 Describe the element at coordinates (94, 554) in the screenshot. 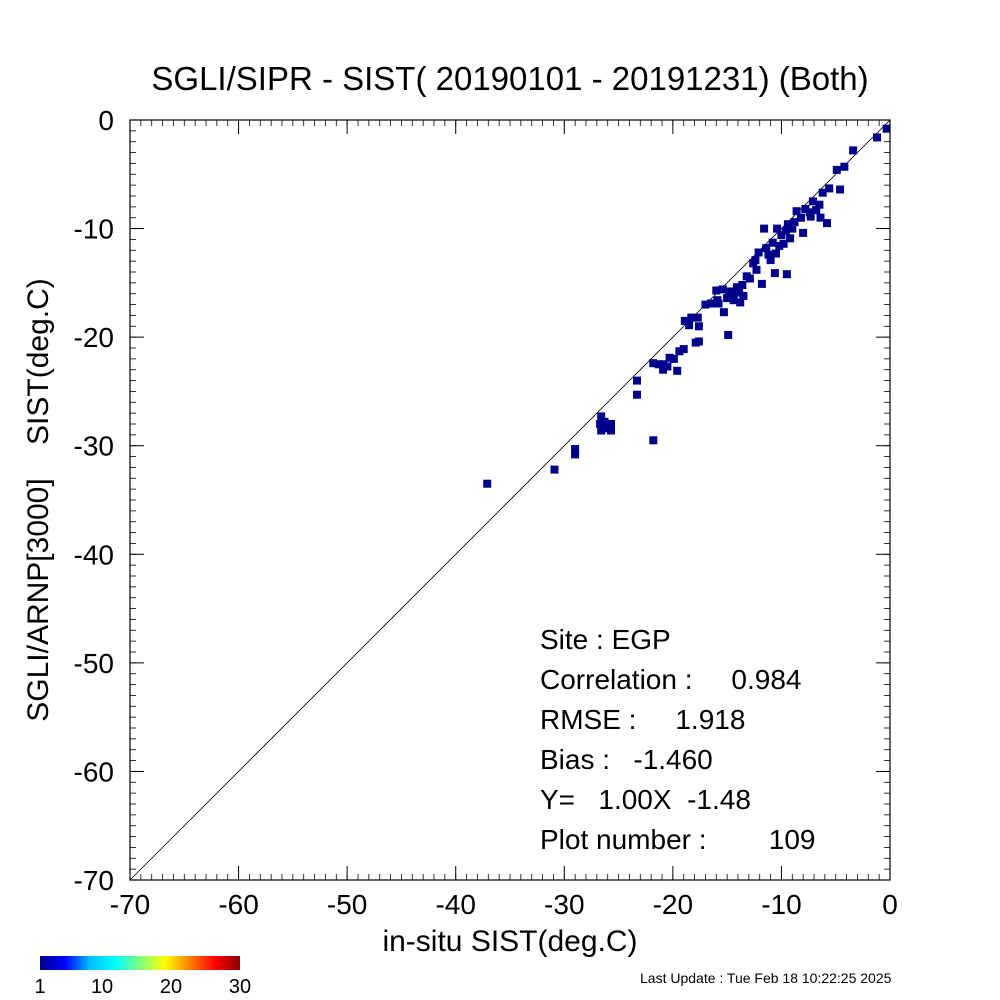

I see `y-tick-label: -40` at that location.